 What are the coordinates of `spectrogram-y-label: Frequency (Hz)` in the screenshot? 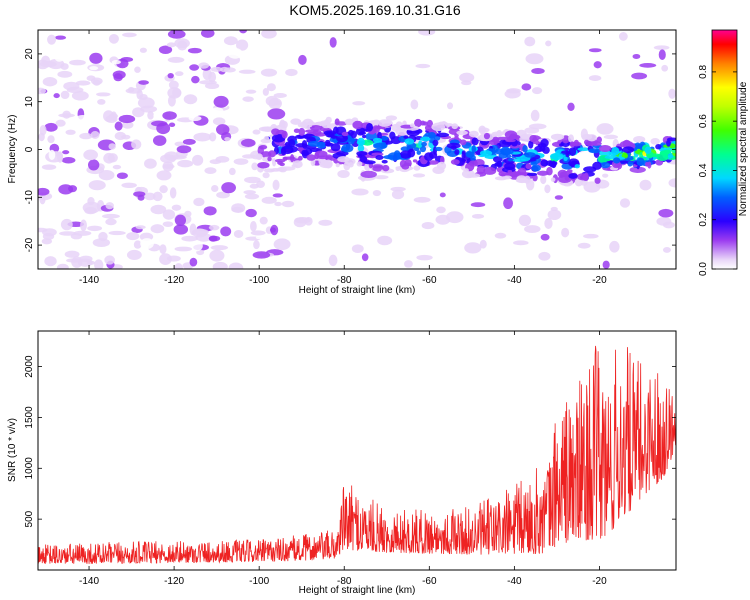 It's located at (12, 149).